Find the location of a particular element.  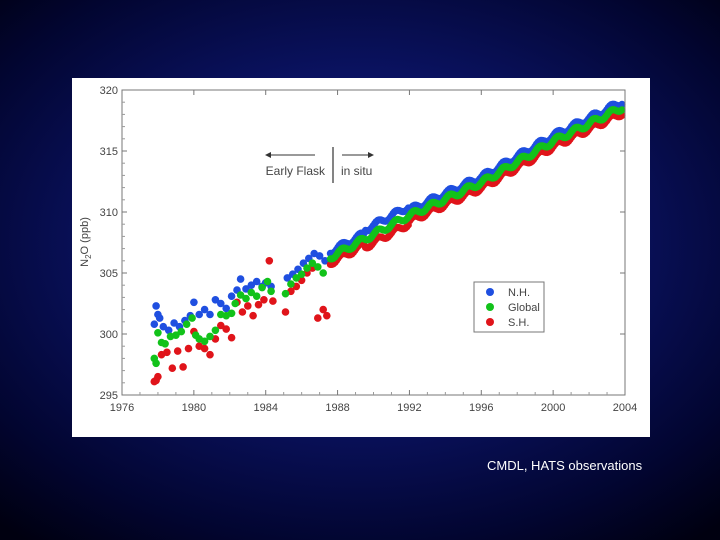

y-axis-label: N2O (ppb) is located at coordinates (86, 242).